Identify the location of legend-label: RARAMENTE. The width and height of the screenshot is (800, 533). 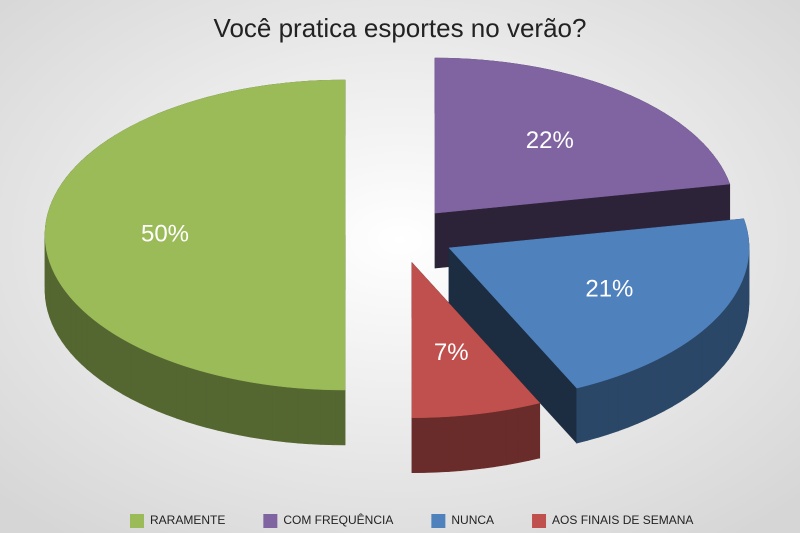
(187, 520).